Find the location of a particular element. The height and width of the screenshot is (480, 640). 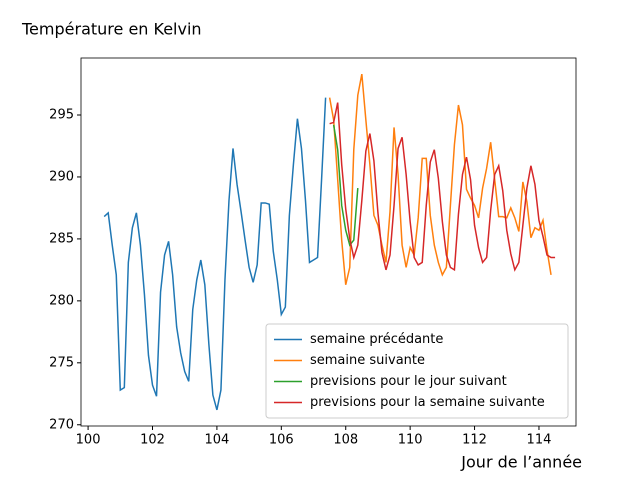

y-tick-label: 270 is located at coordinates (61, 424).